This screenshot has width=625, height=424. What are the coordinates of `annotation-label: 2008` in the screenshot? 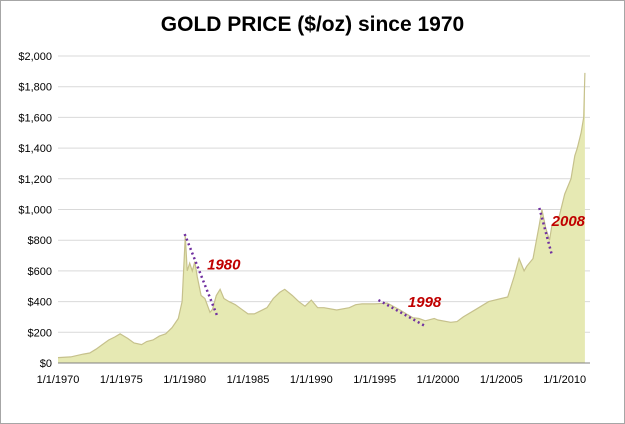 It's located at (568, 221).